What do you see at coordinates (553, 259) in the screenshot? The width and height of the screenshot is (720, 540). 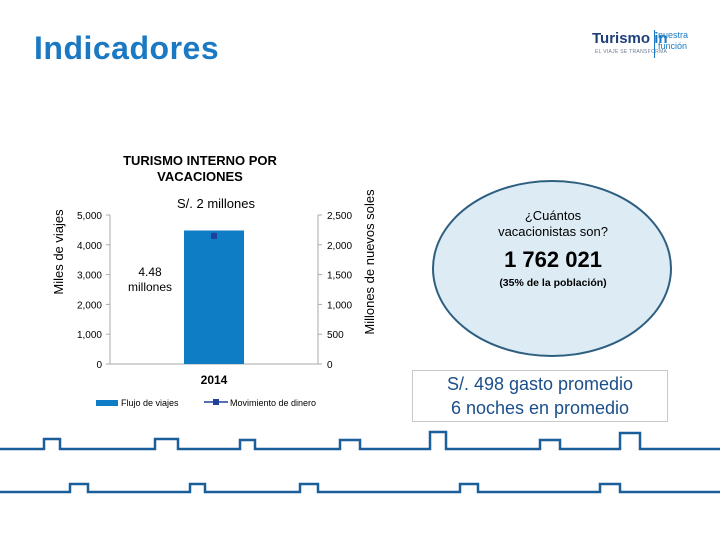 I see `bubble-number: 1 762 021` at bounding box center [553, 259].